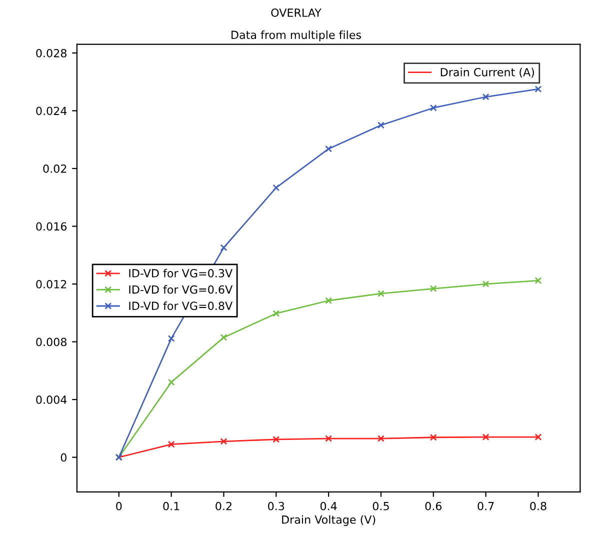 This screenshot has width=592, height=554. Describe the element at coordinates (380, 506) in the screenshot. I see `x-tick-label: 0.5` at that location.